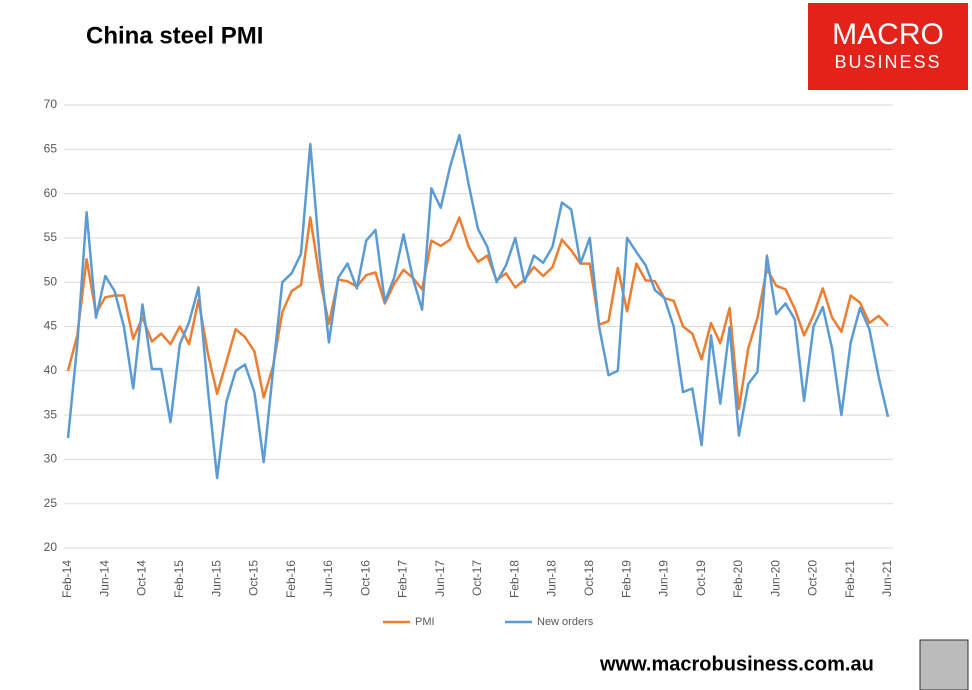 This screenshot has width=972, height=690. What do you see at coordinates (51, 503) in the screenshot?
I see `y-tick-label: 25` at bounding box center [51, 503].